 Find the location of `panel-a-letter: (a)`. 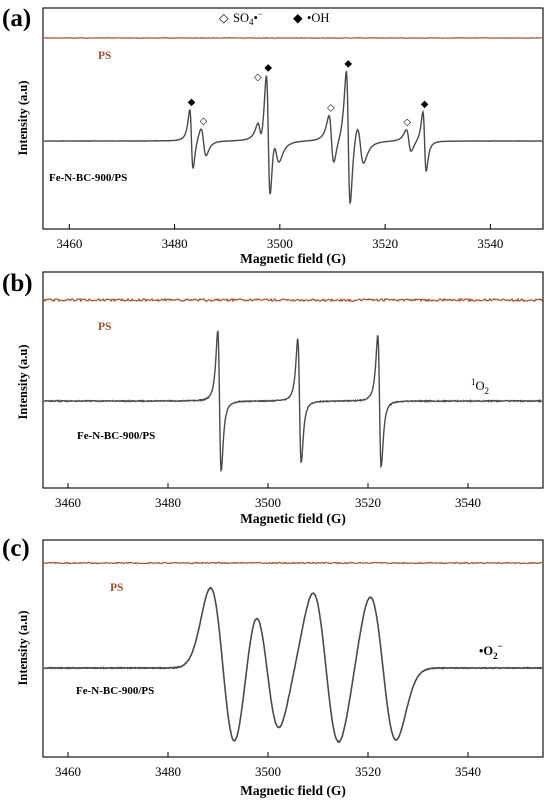

panel-a-letter: (a) is located at coordinates (16, 18).